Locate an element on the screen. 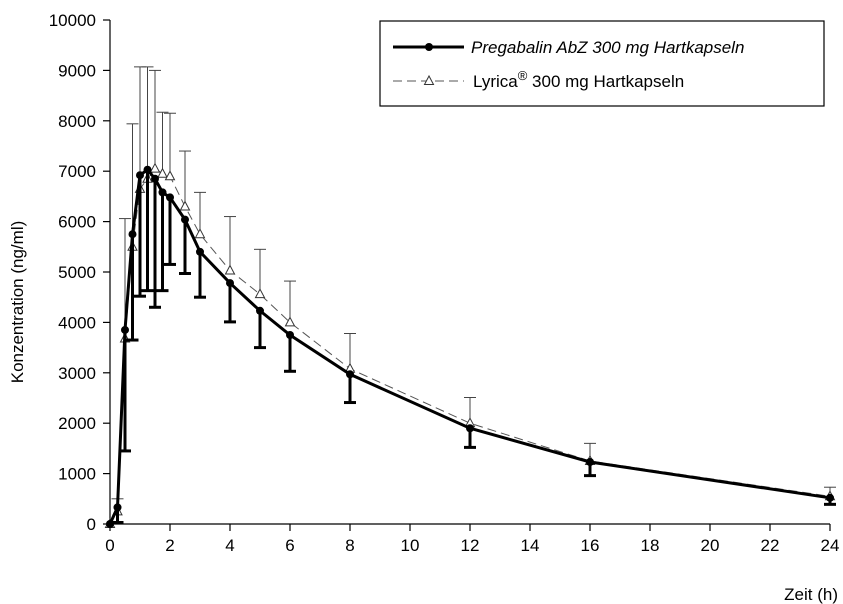 The height and width of the screenshot is (604, 843). x-tick-label: 20 is located at coordinates (710, 545).